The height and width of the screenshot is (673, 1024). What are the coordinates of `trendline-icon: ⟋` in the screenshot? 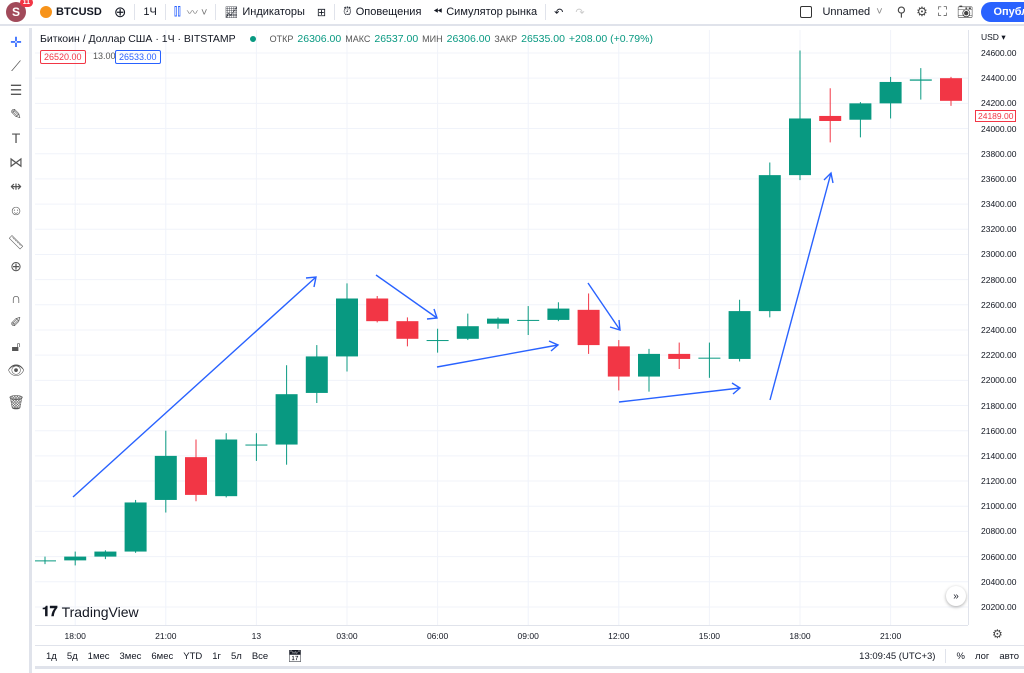 It's located at (16, 65).